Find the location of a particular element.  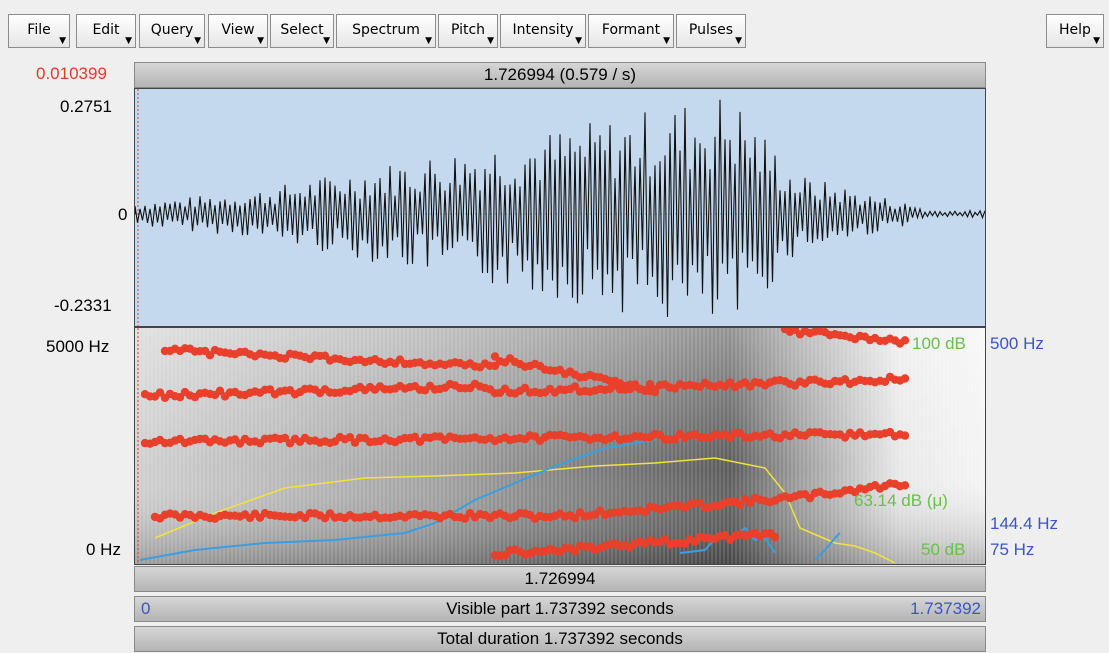

visible-label: Visible part 1.737392 seconds is located at coordinates (560, 608).